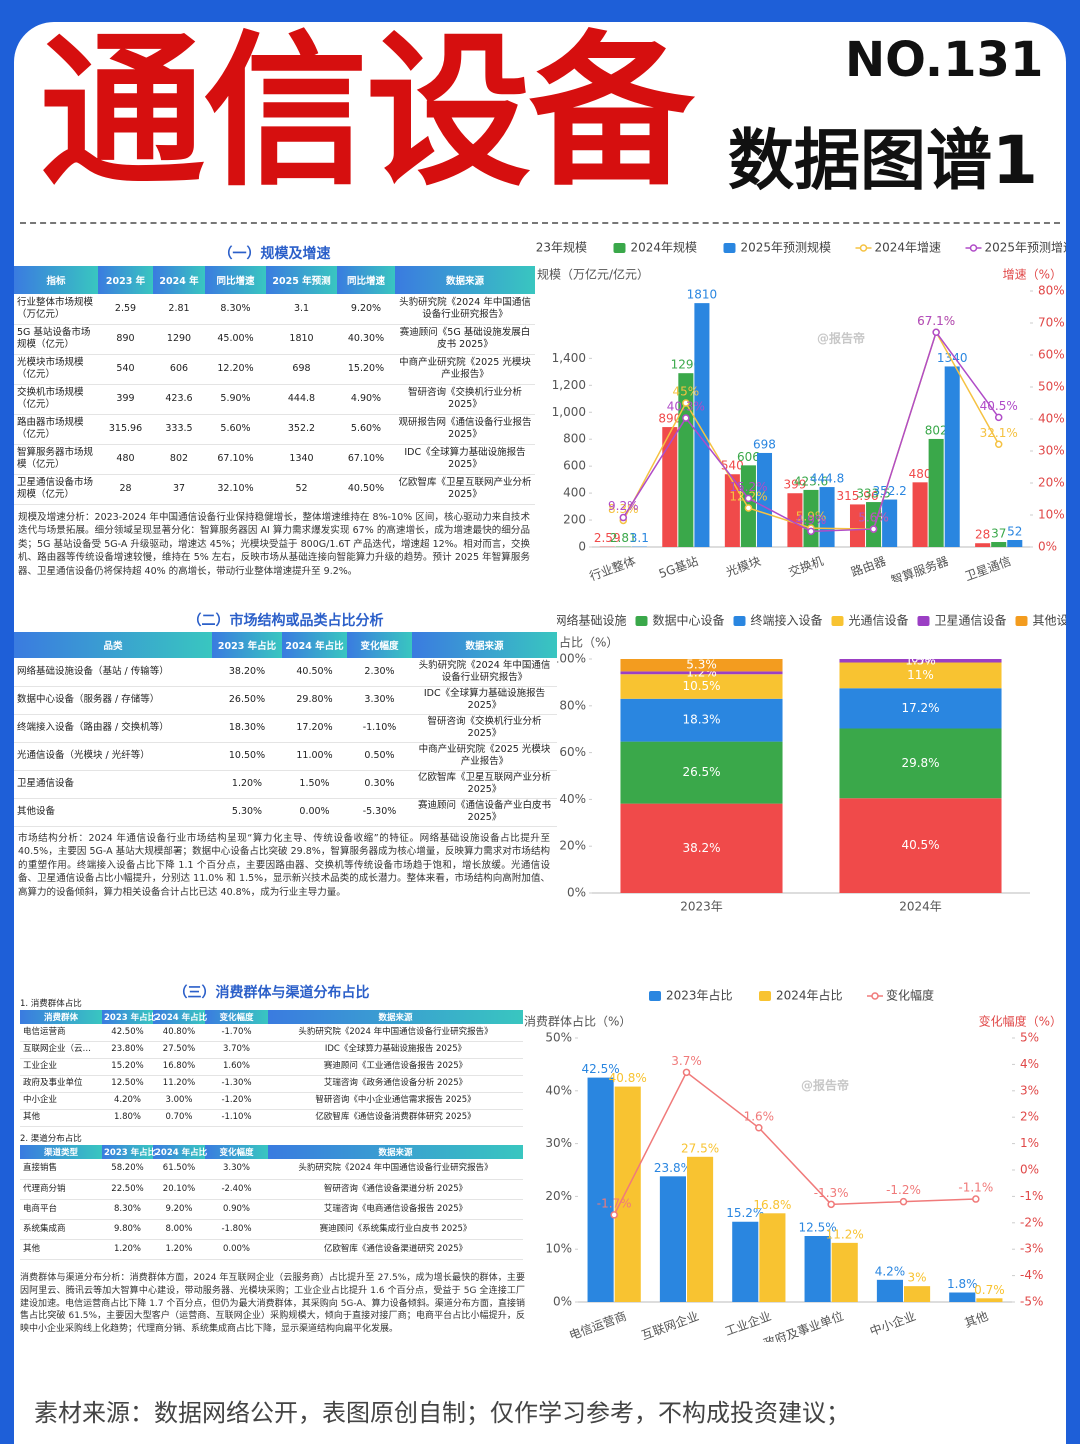  I want to click on table-cell: -2.40%, so click(236, 1189).